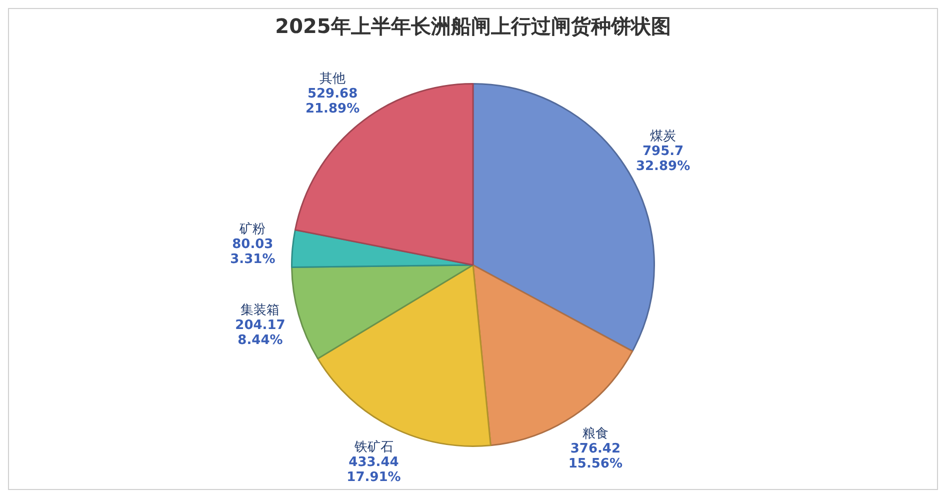  What do you see at coordinates (333, 78) in the screenshot?
I see `slice-label: 其他` at bounding box center [333, 78].